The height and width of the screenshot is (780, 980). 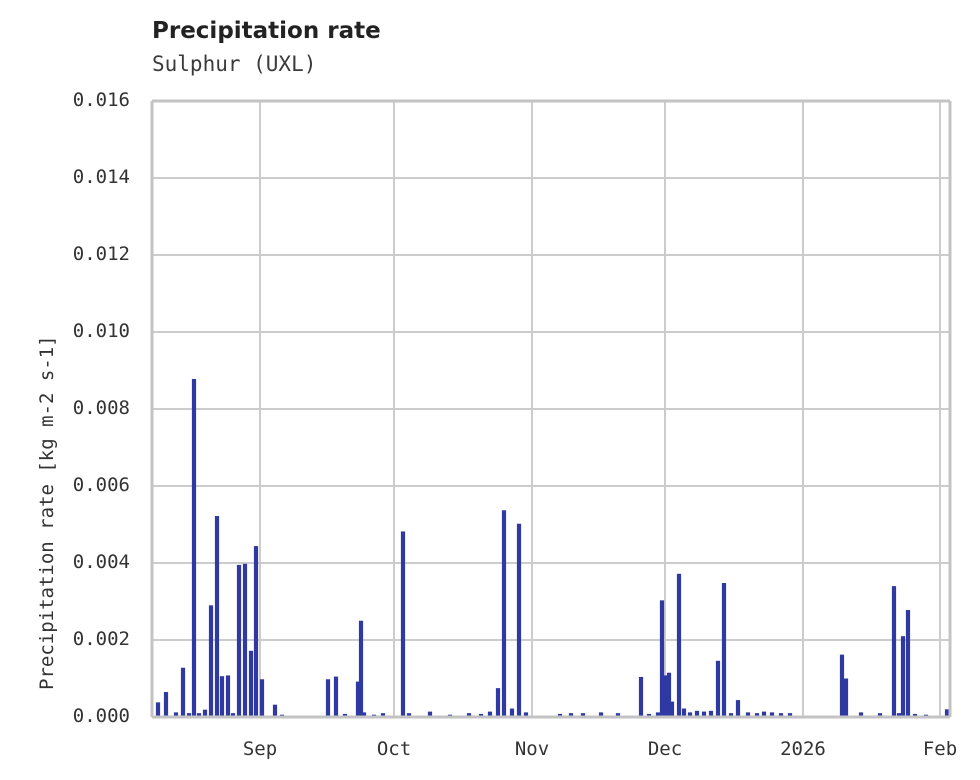 What do you see at coordinates (234, 64) in the screenshot?
I see `chart-subtitle: Sulphur (UXL)` at bounding box center [234, 64].